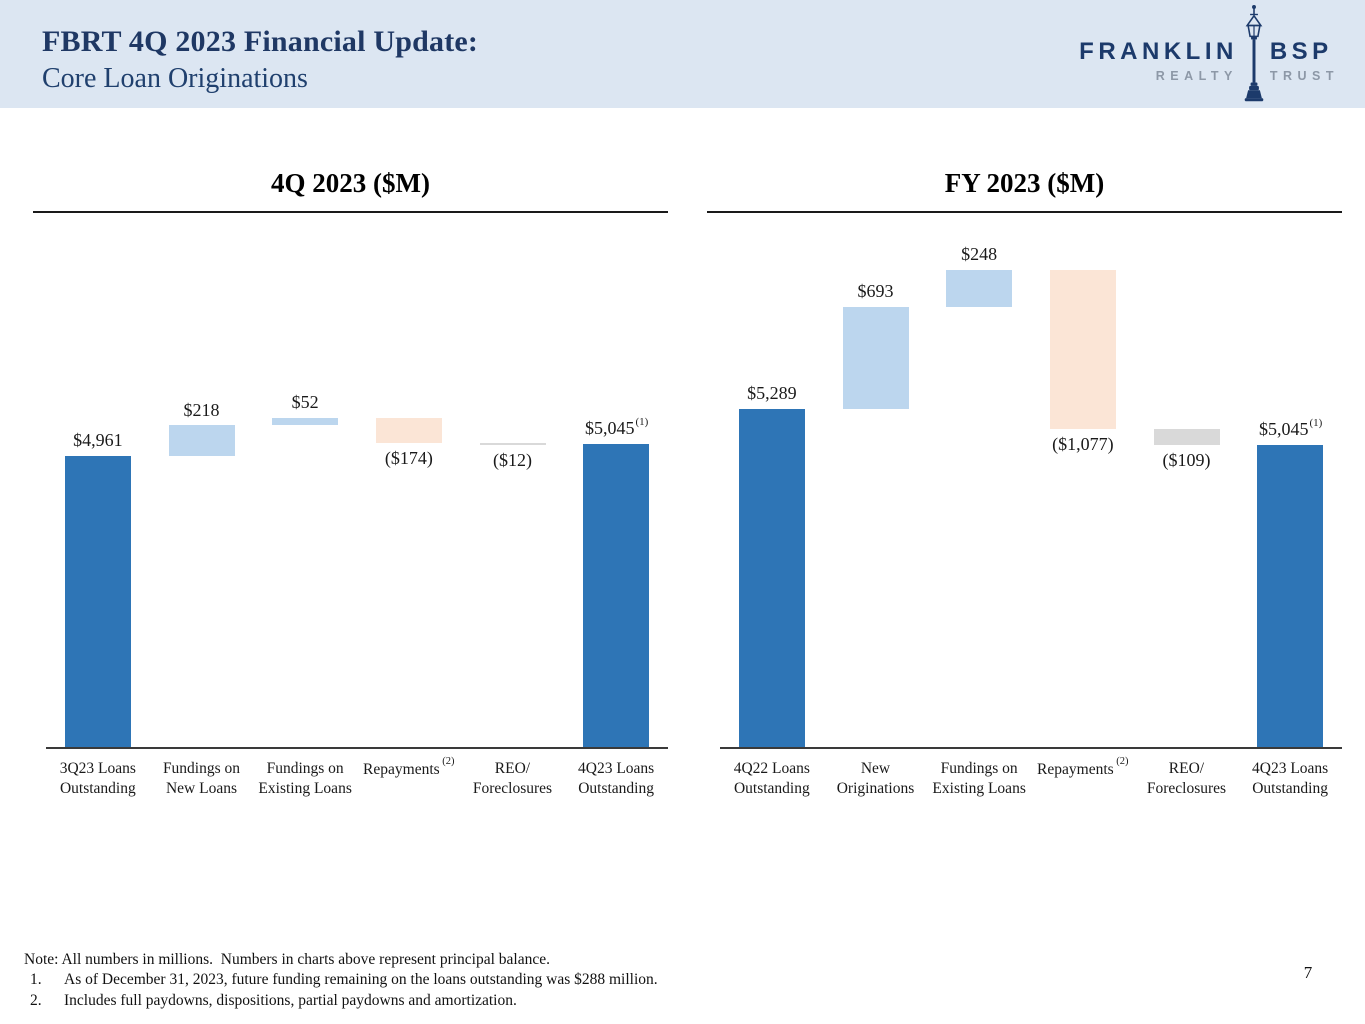  Describe the element at coordinates (201, 778) in the screenshot. I see `x-axis-label: Fundings on New Loans` at that location.